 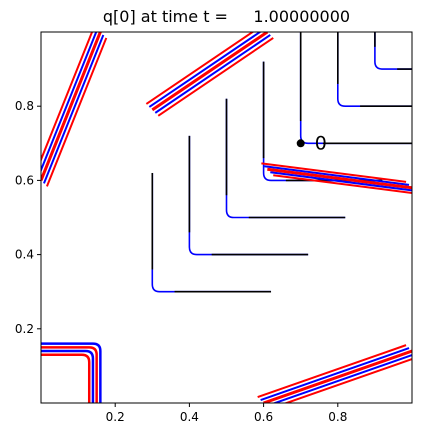 What do you see at coordinates (24, 106) in the screenshot?
I see `y-tick-label-3: 0.8` at bounding box center [24, 106].